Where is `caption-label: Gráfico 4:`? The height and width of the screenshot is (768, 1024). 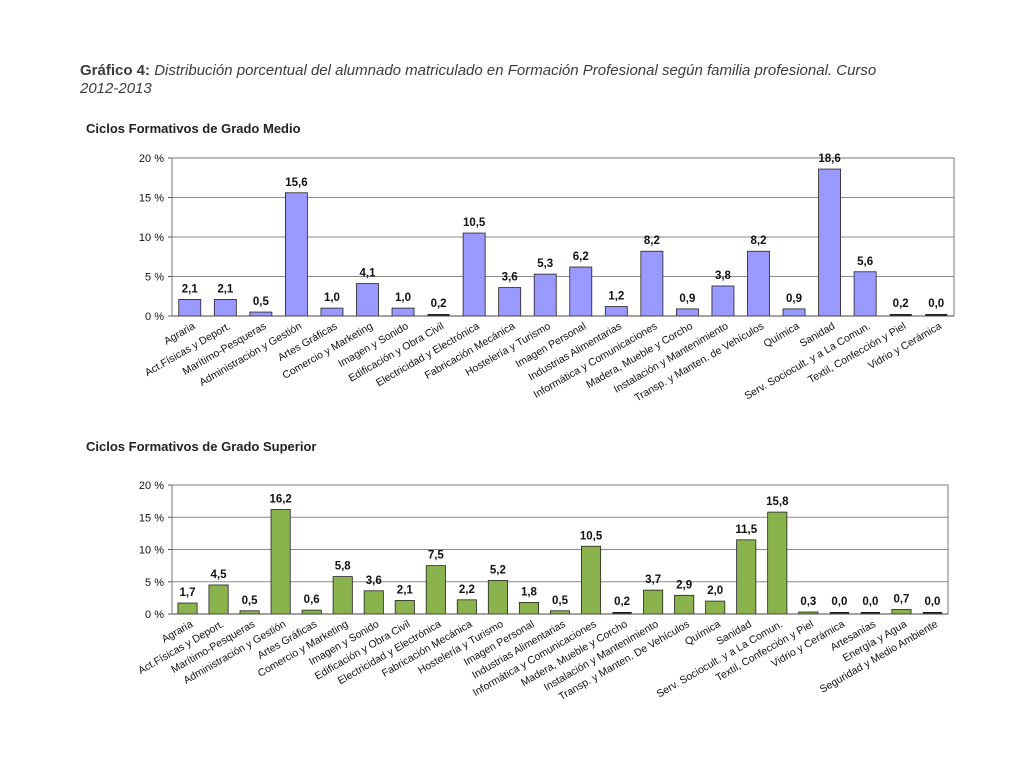
caption-label: Gráfico 4: is located at coordinates (115, 70).